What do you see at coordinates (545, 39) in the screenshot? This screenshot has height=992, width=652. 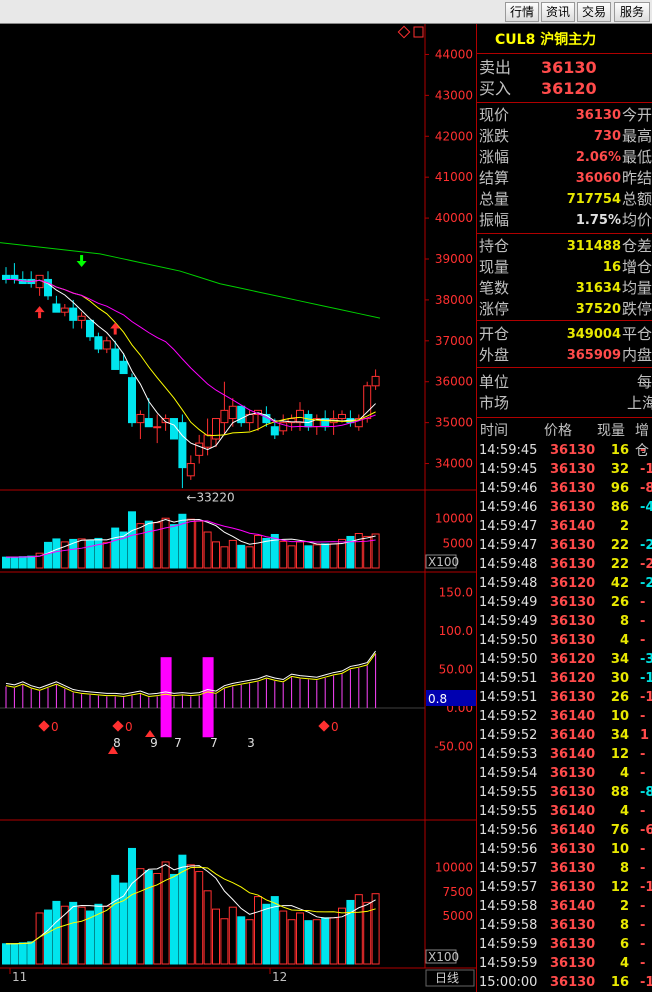 I see `contract-title: CUL8 沪铜主力` at bounding box center [545, 39].